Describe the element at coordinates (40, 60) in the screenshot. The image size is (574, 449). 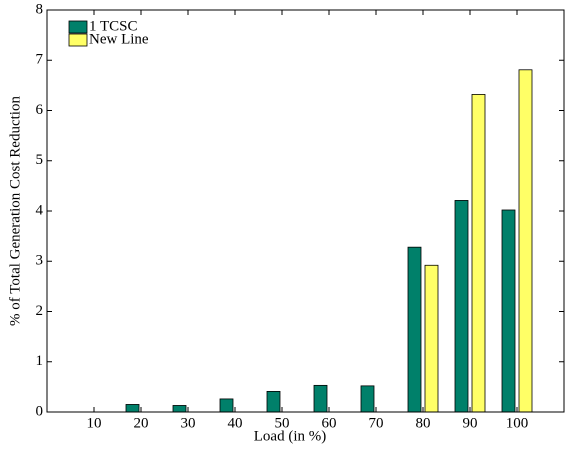
I see `y-tick-label: 7` at that location.